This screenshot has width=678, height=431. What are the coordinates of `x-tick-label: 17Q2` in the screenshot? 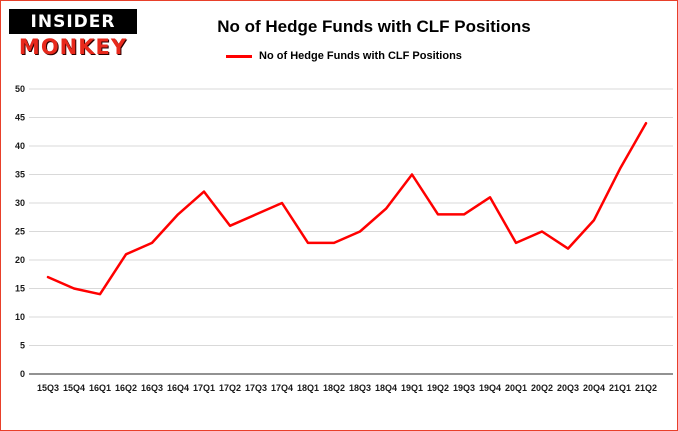 It's located at (230, 388).